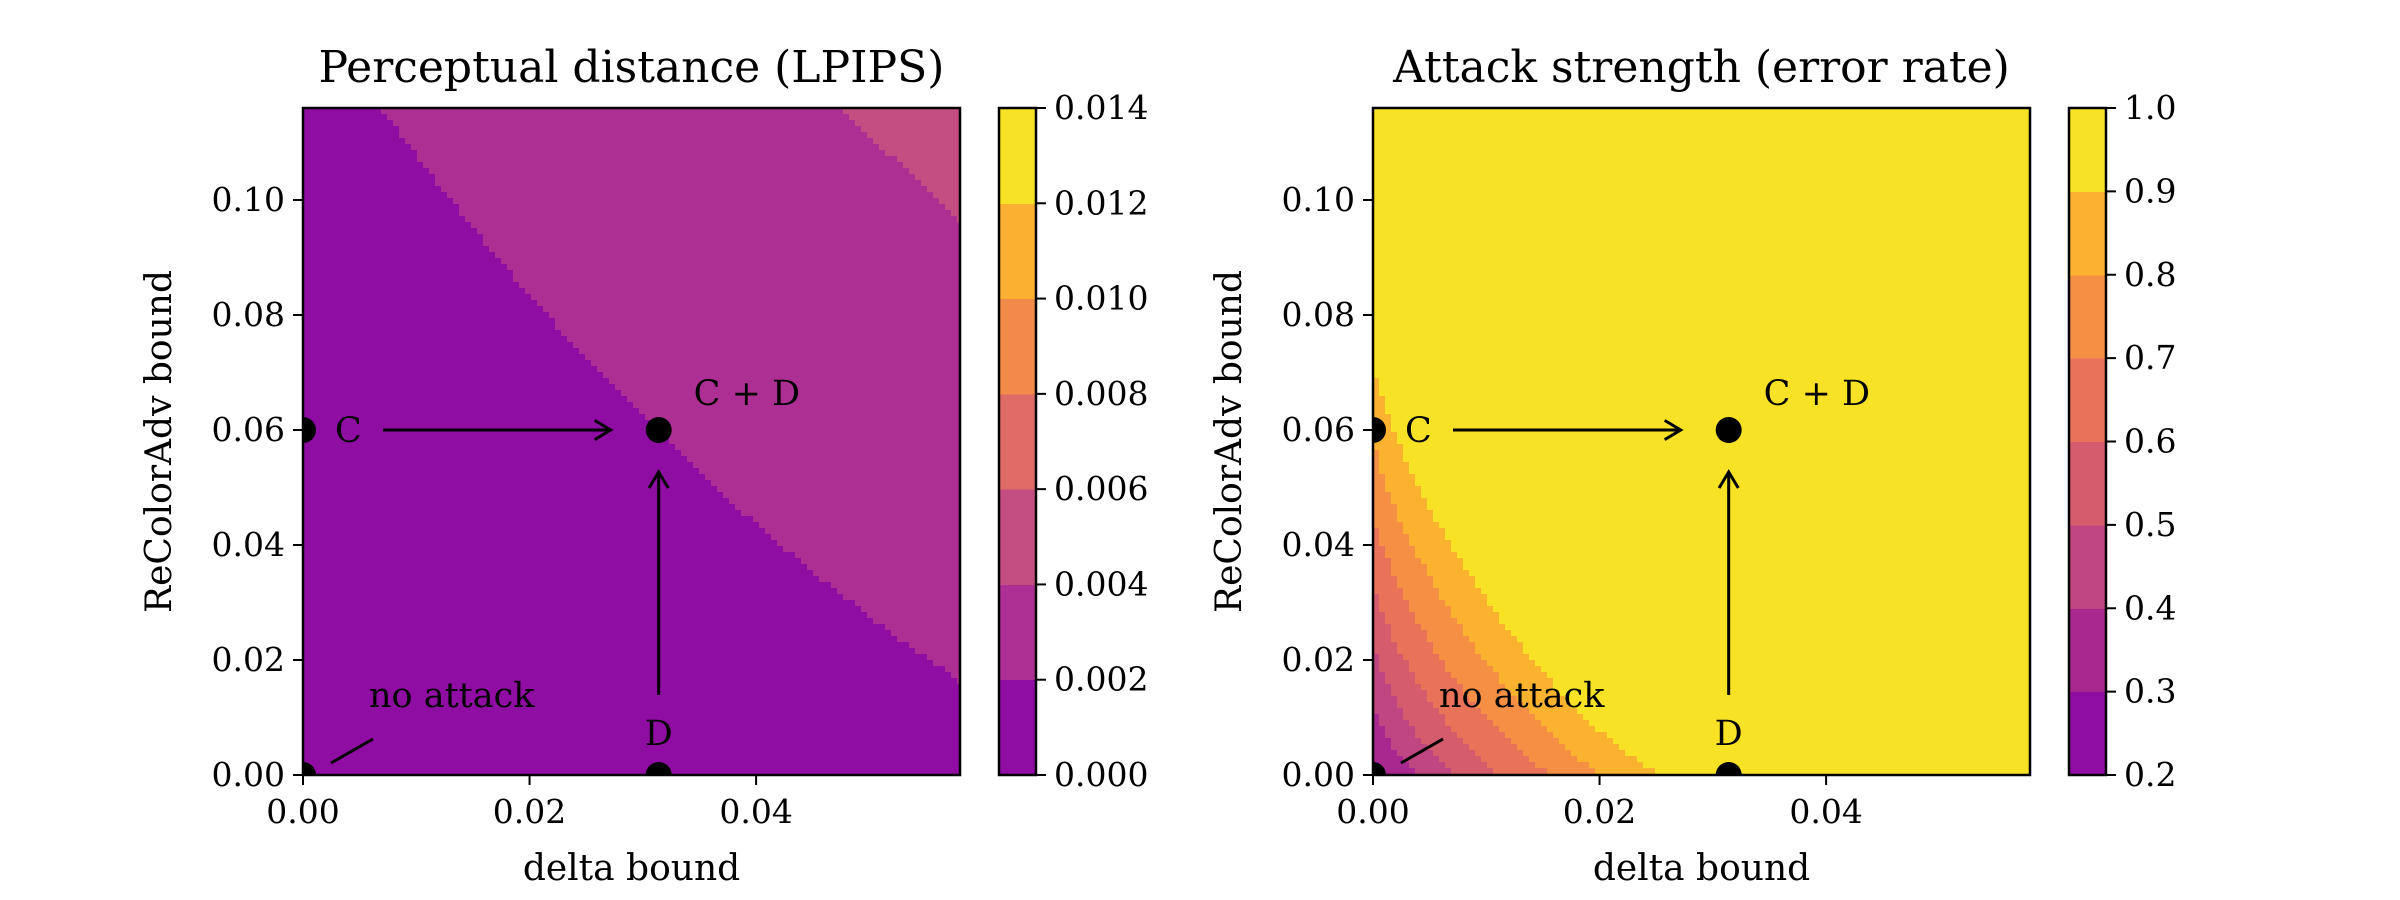  I want to click on colorbar-tick-label: 0.002, so click(1101, 679).